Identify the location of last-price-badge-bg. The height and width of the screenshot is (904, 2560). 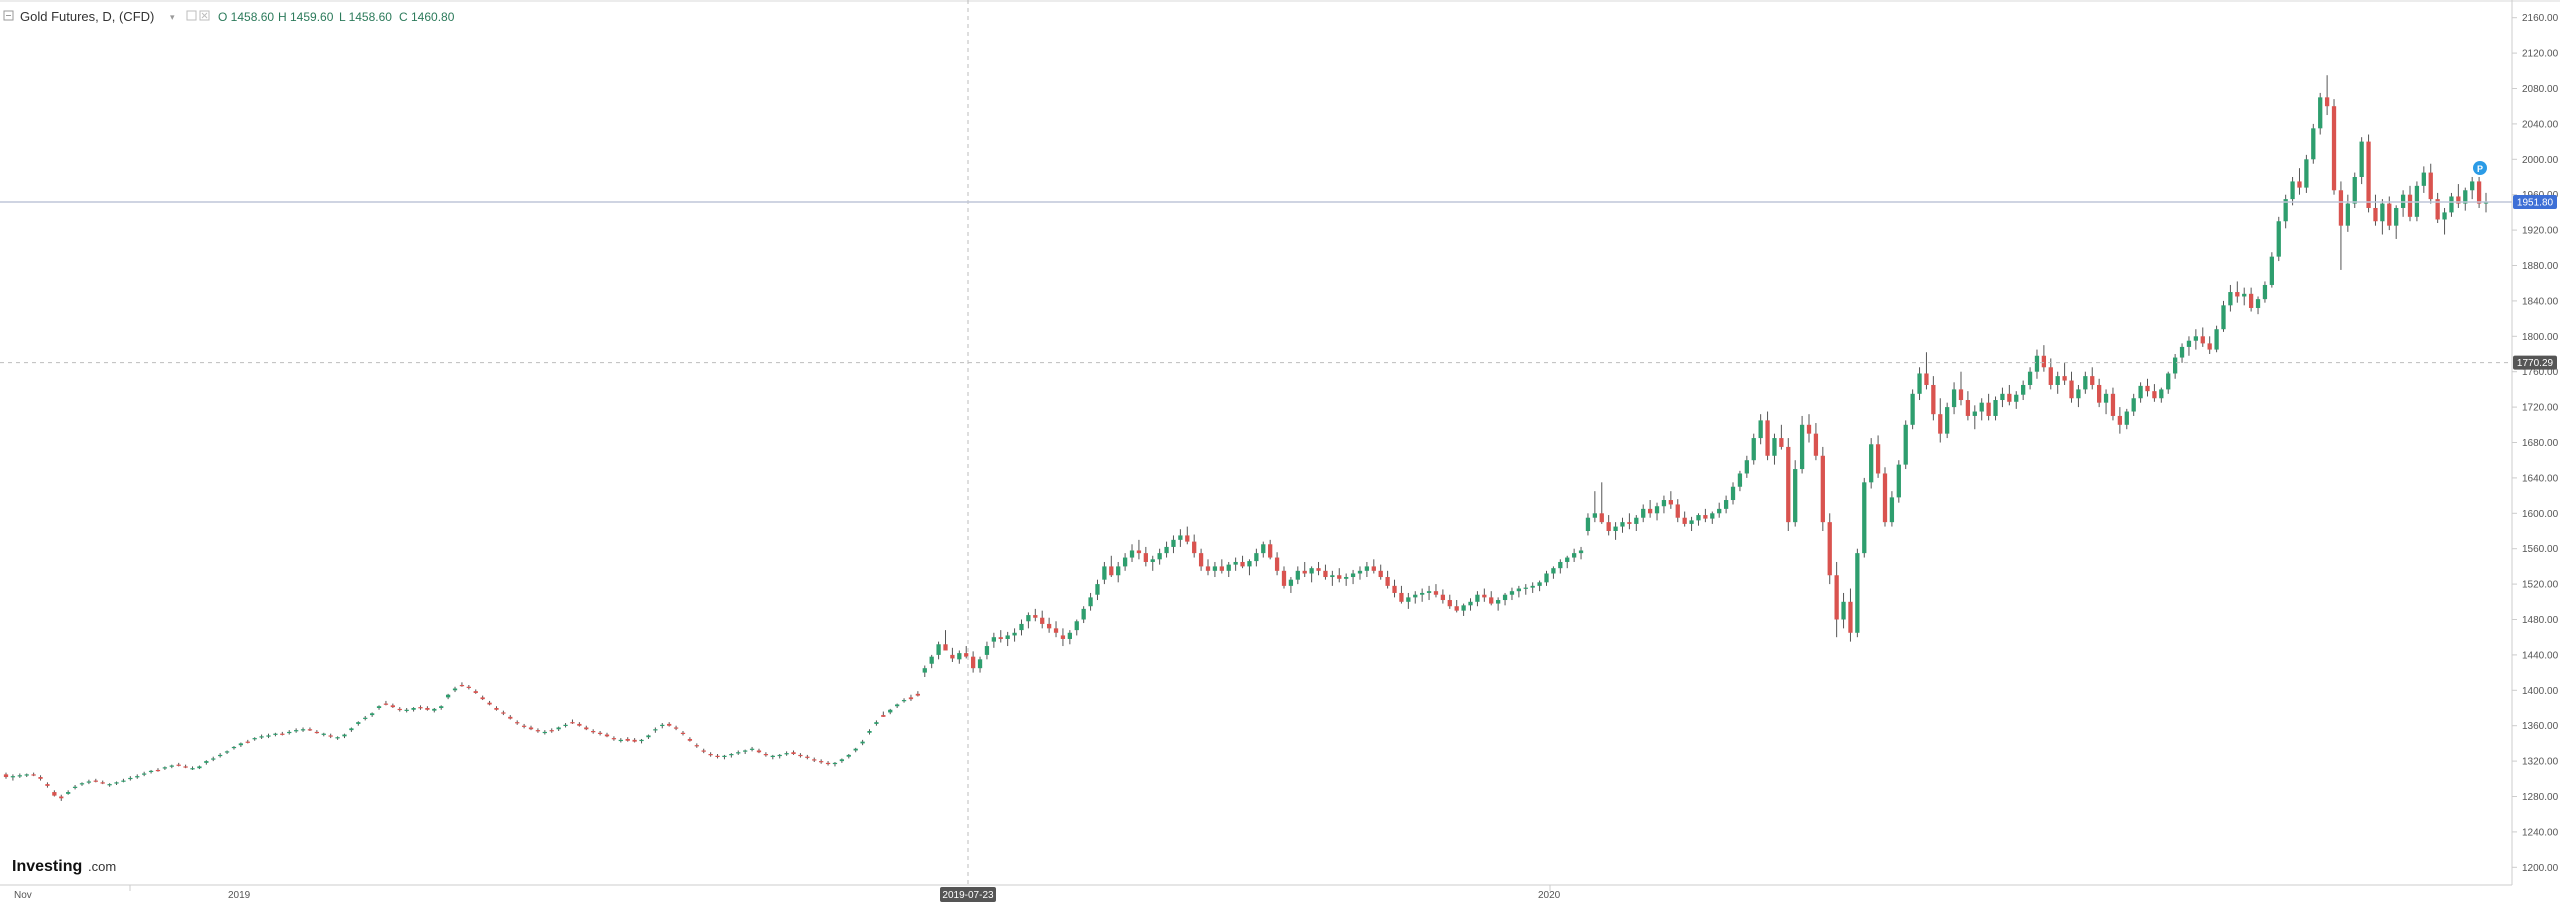
(2535, 201).